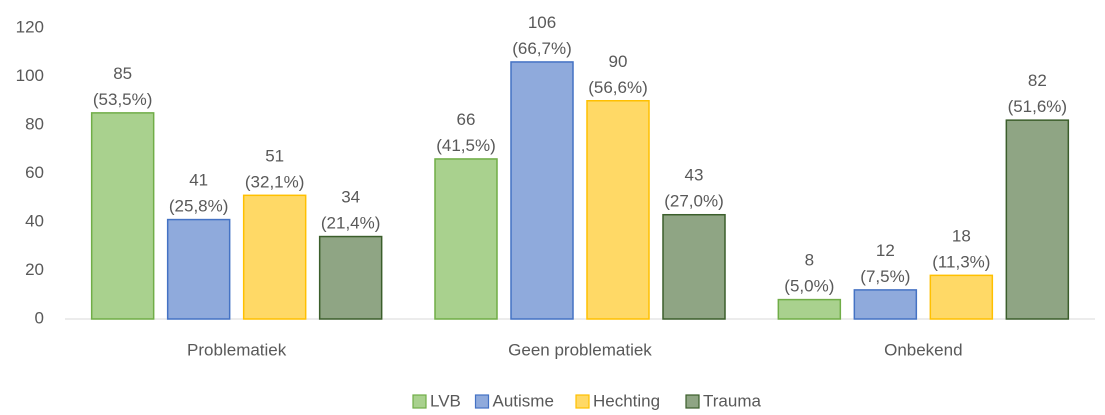 Image resolution: width=1105 pixels, height=415 pixels. I want to click on y-tick-label: 100, so click(30, 75).